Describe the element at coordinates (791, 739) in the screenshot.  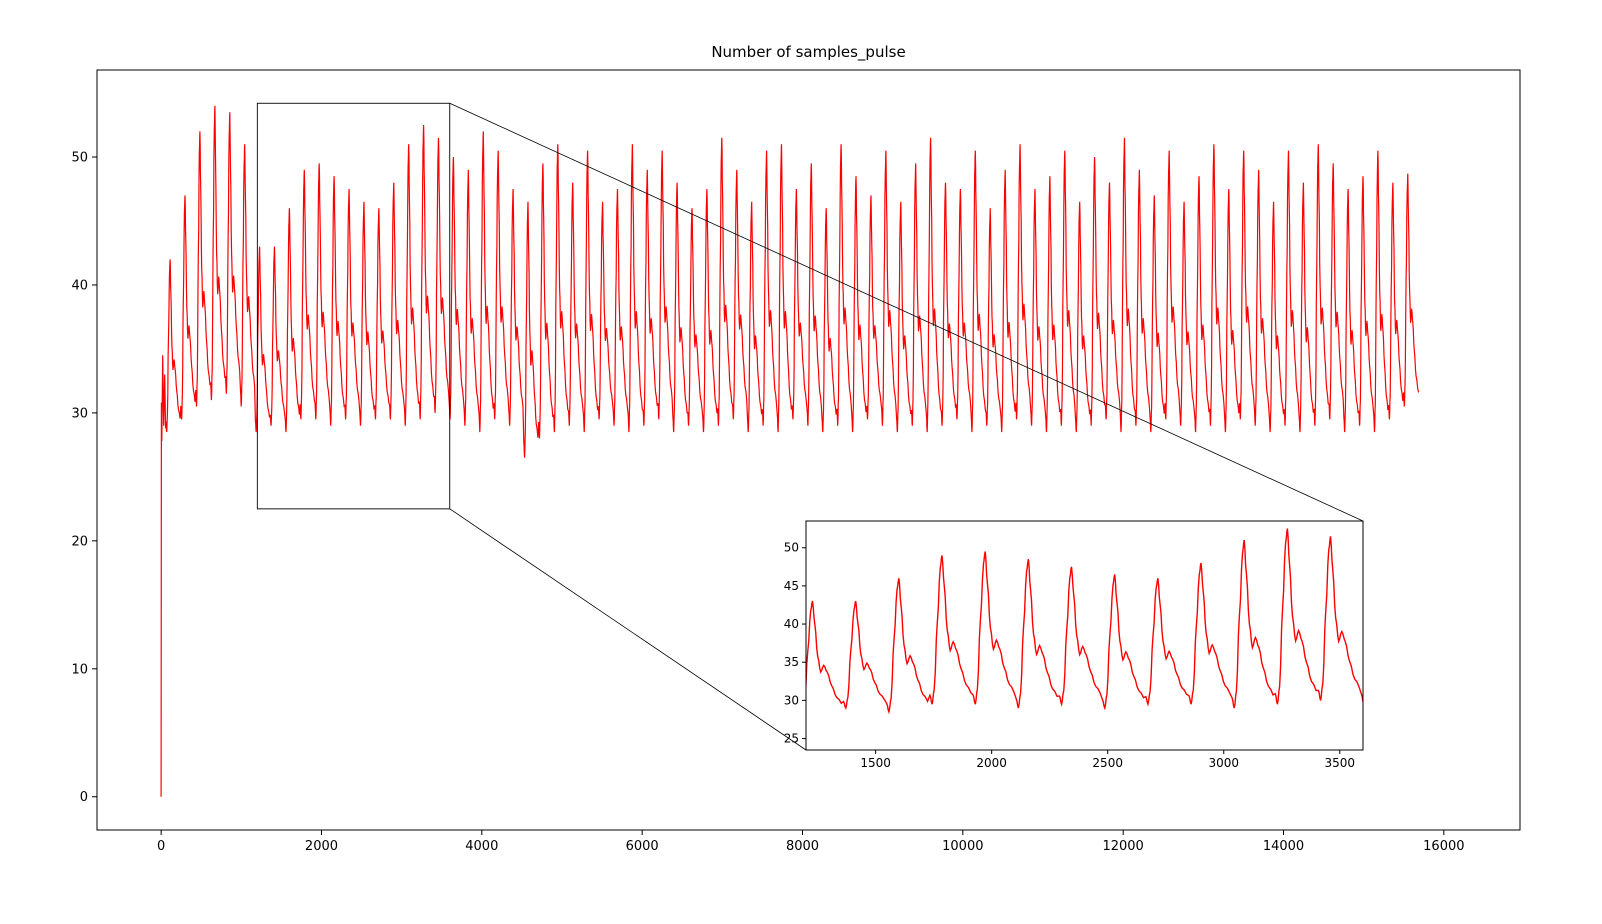
I see `inset-y-tick-label: 25` at that location.